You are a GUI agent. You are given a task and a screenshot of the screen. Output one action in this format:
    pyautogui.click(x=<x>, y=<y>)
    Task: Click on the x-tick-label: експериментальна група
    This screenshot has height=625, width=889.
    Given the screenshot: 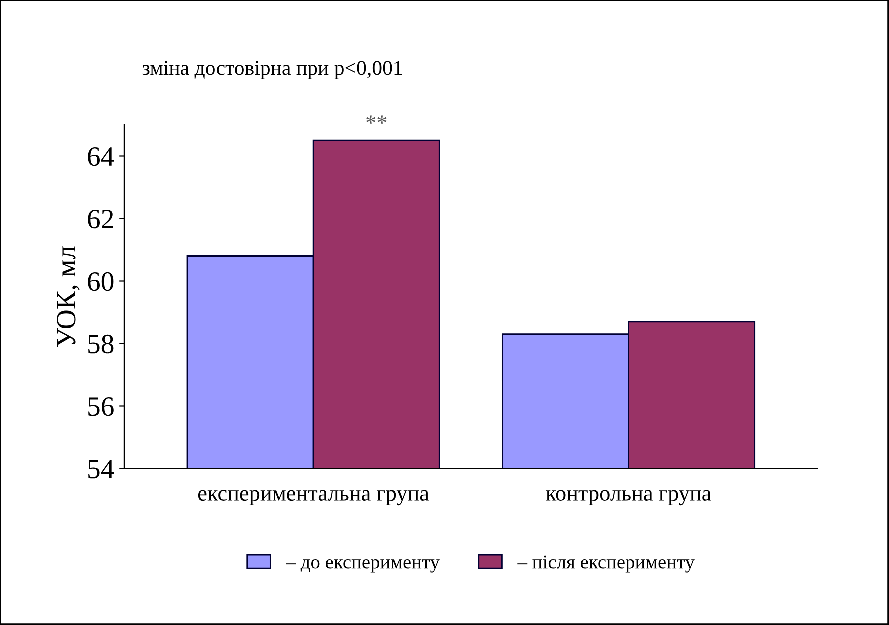 What is the action you would take?
    pyautogui.click(x=314, y=498)
    